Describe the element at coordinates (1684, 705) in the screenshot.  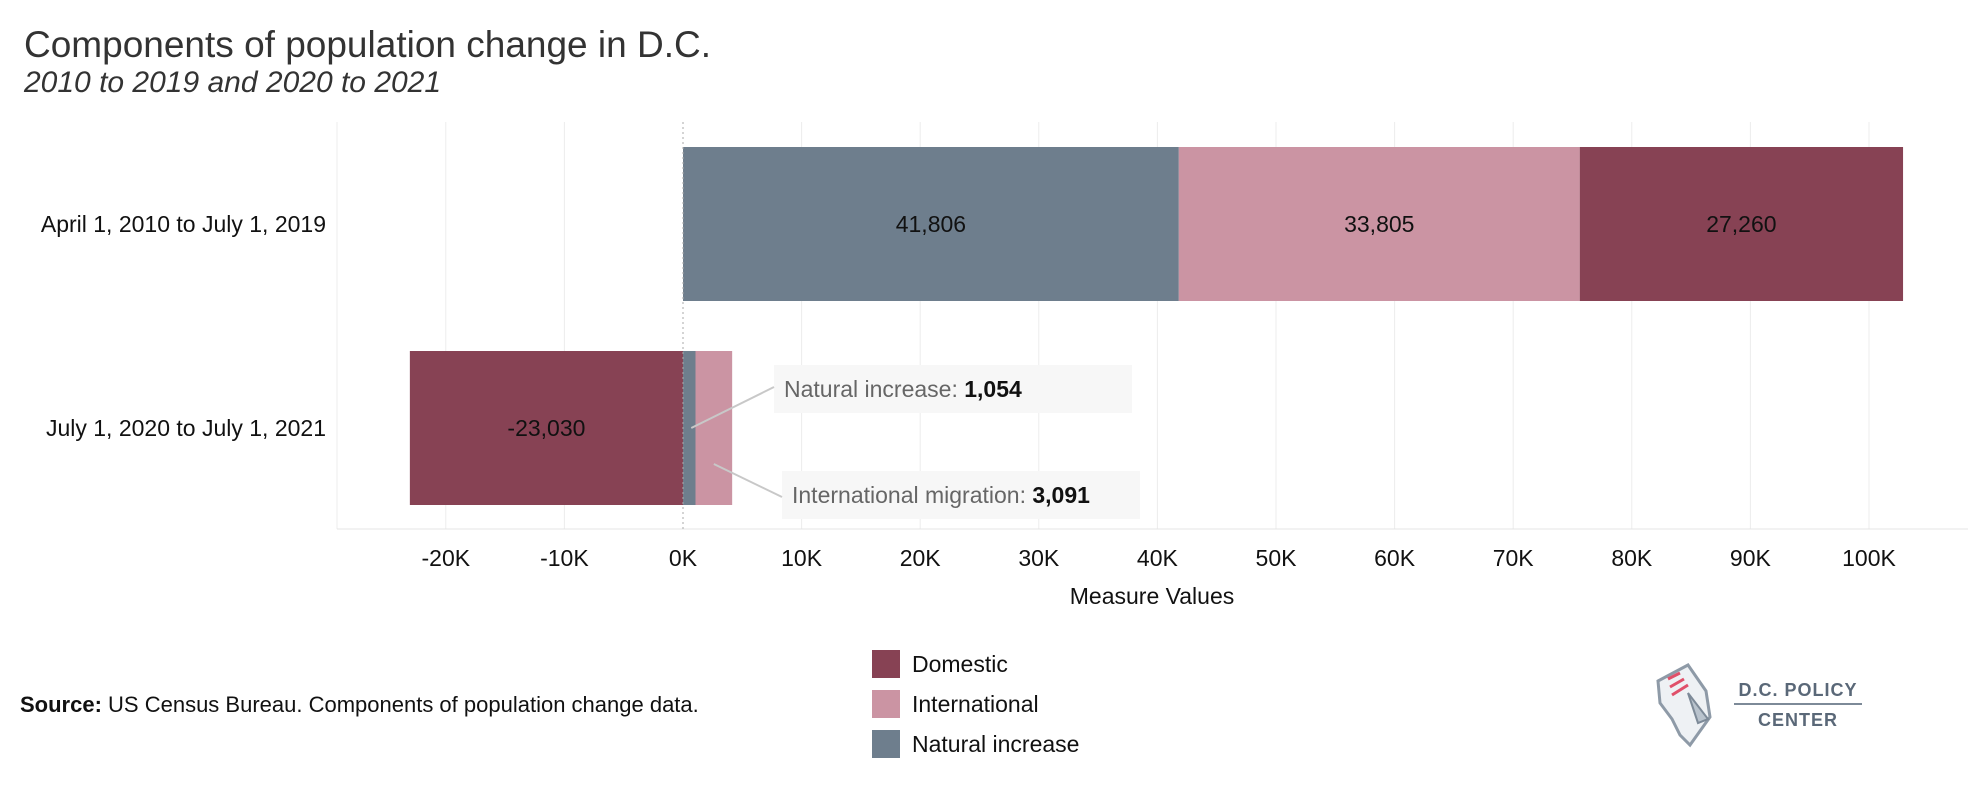
I see `dc-map-icon` at that location.